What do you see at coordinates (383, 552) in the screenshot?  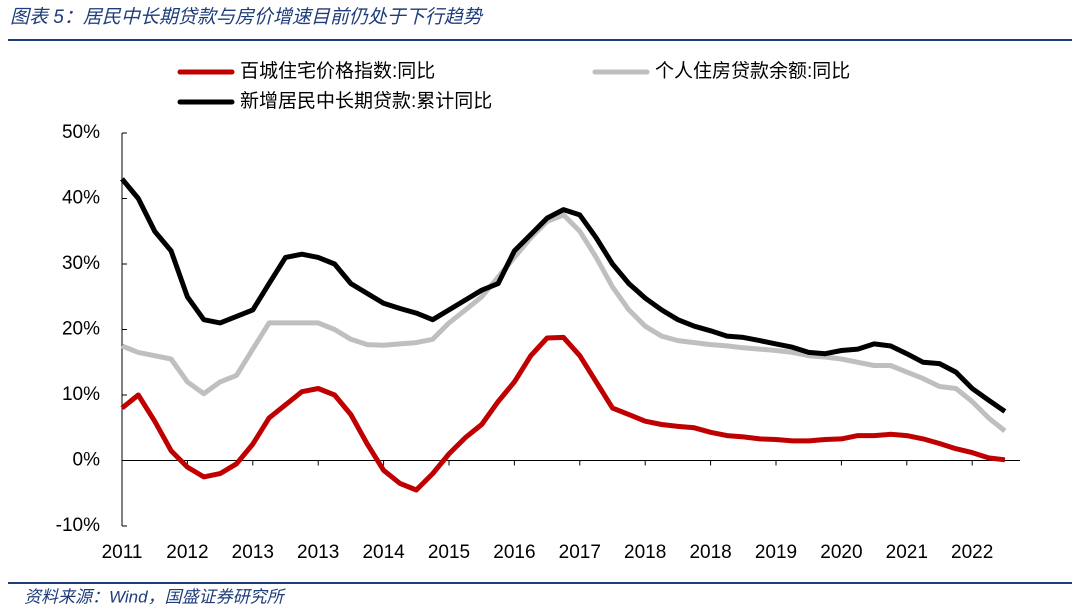 I see `x-tick-label: 2014` at bounding box center [383, 552].